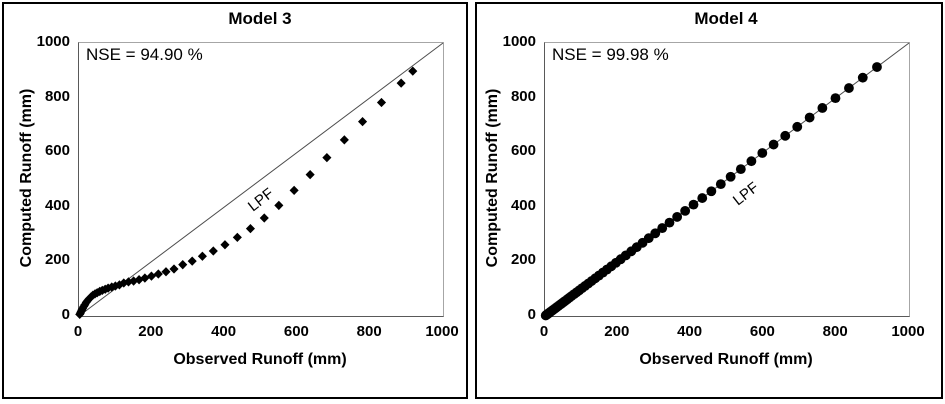  Describe the element at coordinates (144, 54) in the screenshot. I see `nse-annotation: NSE = 94.90 %` at that location.